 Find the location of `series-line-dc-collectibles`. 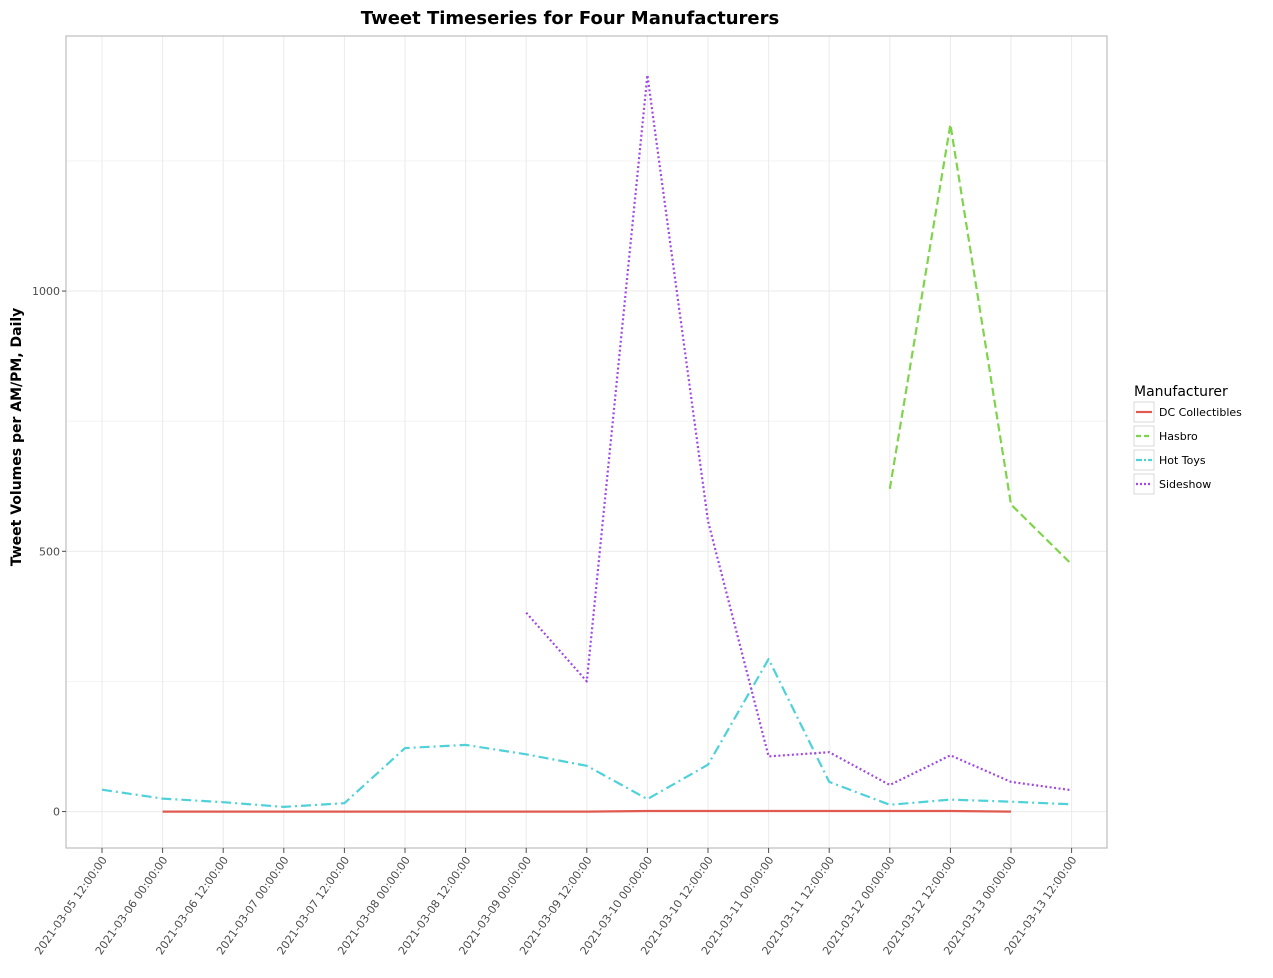

series-line-dc-collectibles is located at coordinates (587, 811).